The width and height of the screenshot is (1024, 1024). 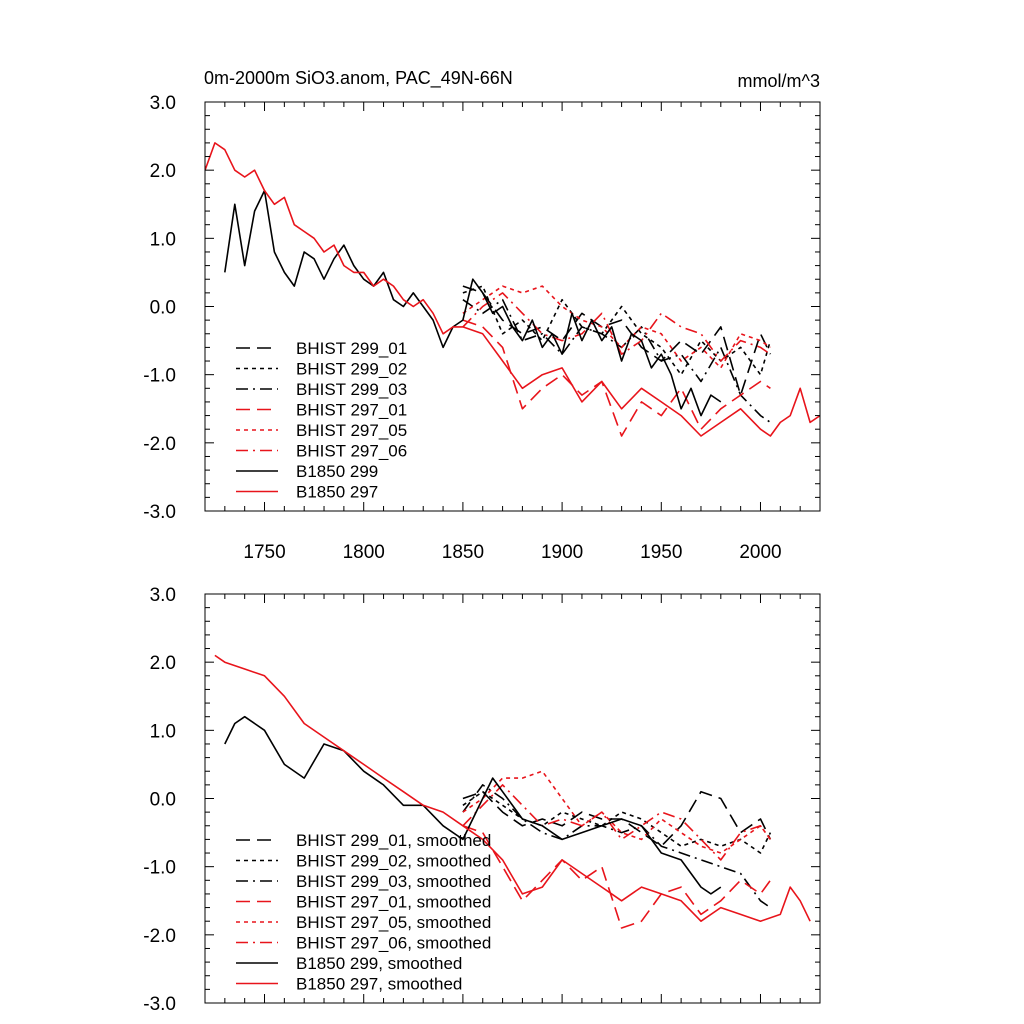 I want to click on units-label: mmol/m^3, so click(x=779, y=81).